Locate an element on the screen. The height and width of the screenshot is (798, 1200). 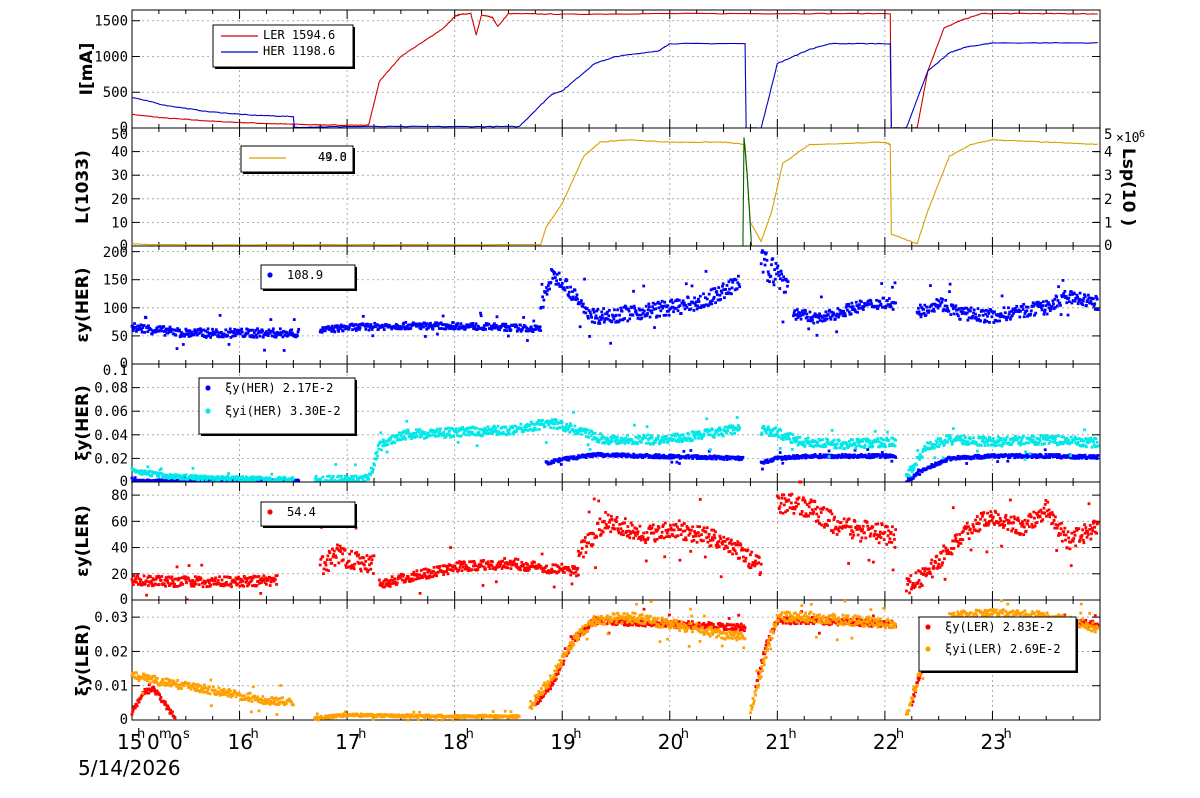
right-multiplier: ×10 is located at coordinates (1127, 138).